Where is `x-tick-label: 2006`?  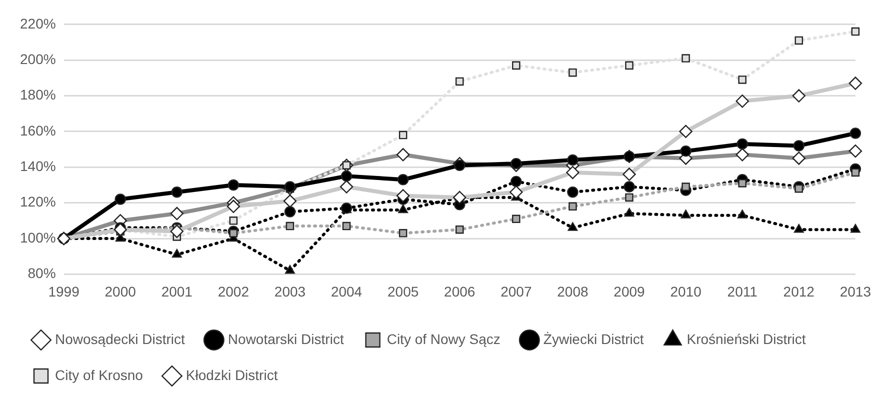
x-tick-label: 2006 is located at coordinates (460, 291).